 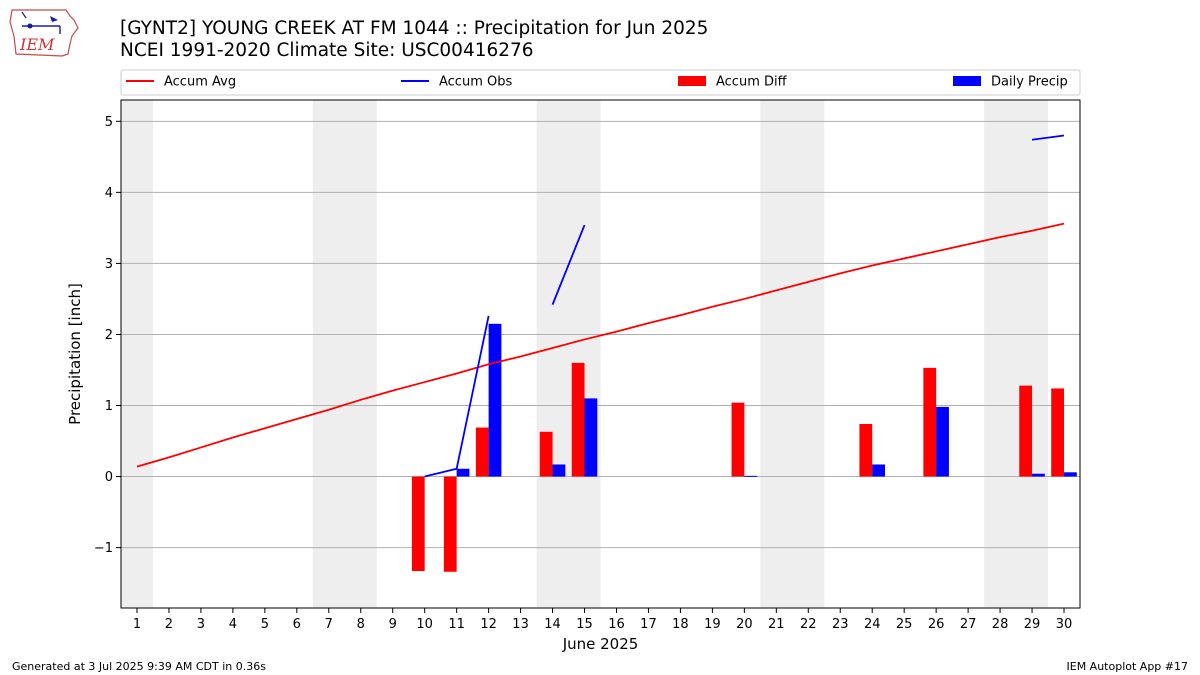 What do you see at coordinates (552, 624) in the screenshot?
I see `x-tick-label: 14` at bounding box center [552, 624].